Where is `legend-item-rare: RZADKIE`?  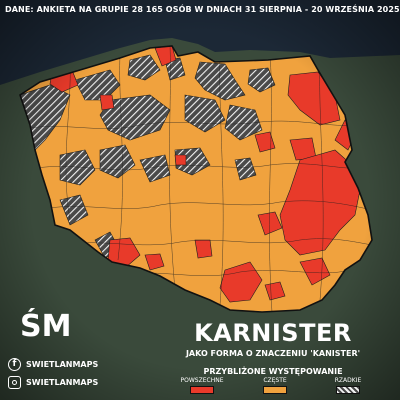 legend-item-rare: RZADKIE is located at coordinates (348, 385).